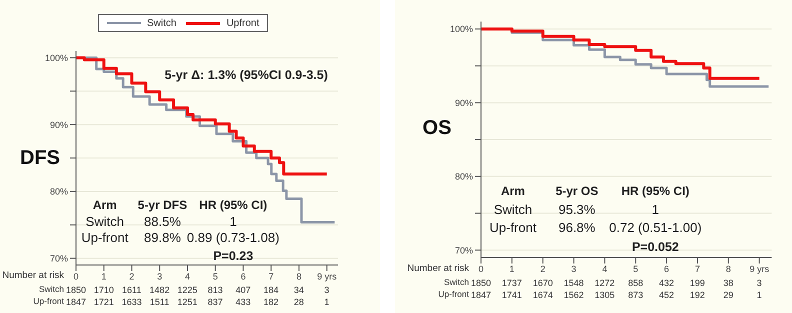 This screenshot has height=313, width=792. Describe the element at coordinates (198, 290) in the screenshot. I see `text: 1850 1710 1611 1482 1225 813 407 184 34 3` at that location.